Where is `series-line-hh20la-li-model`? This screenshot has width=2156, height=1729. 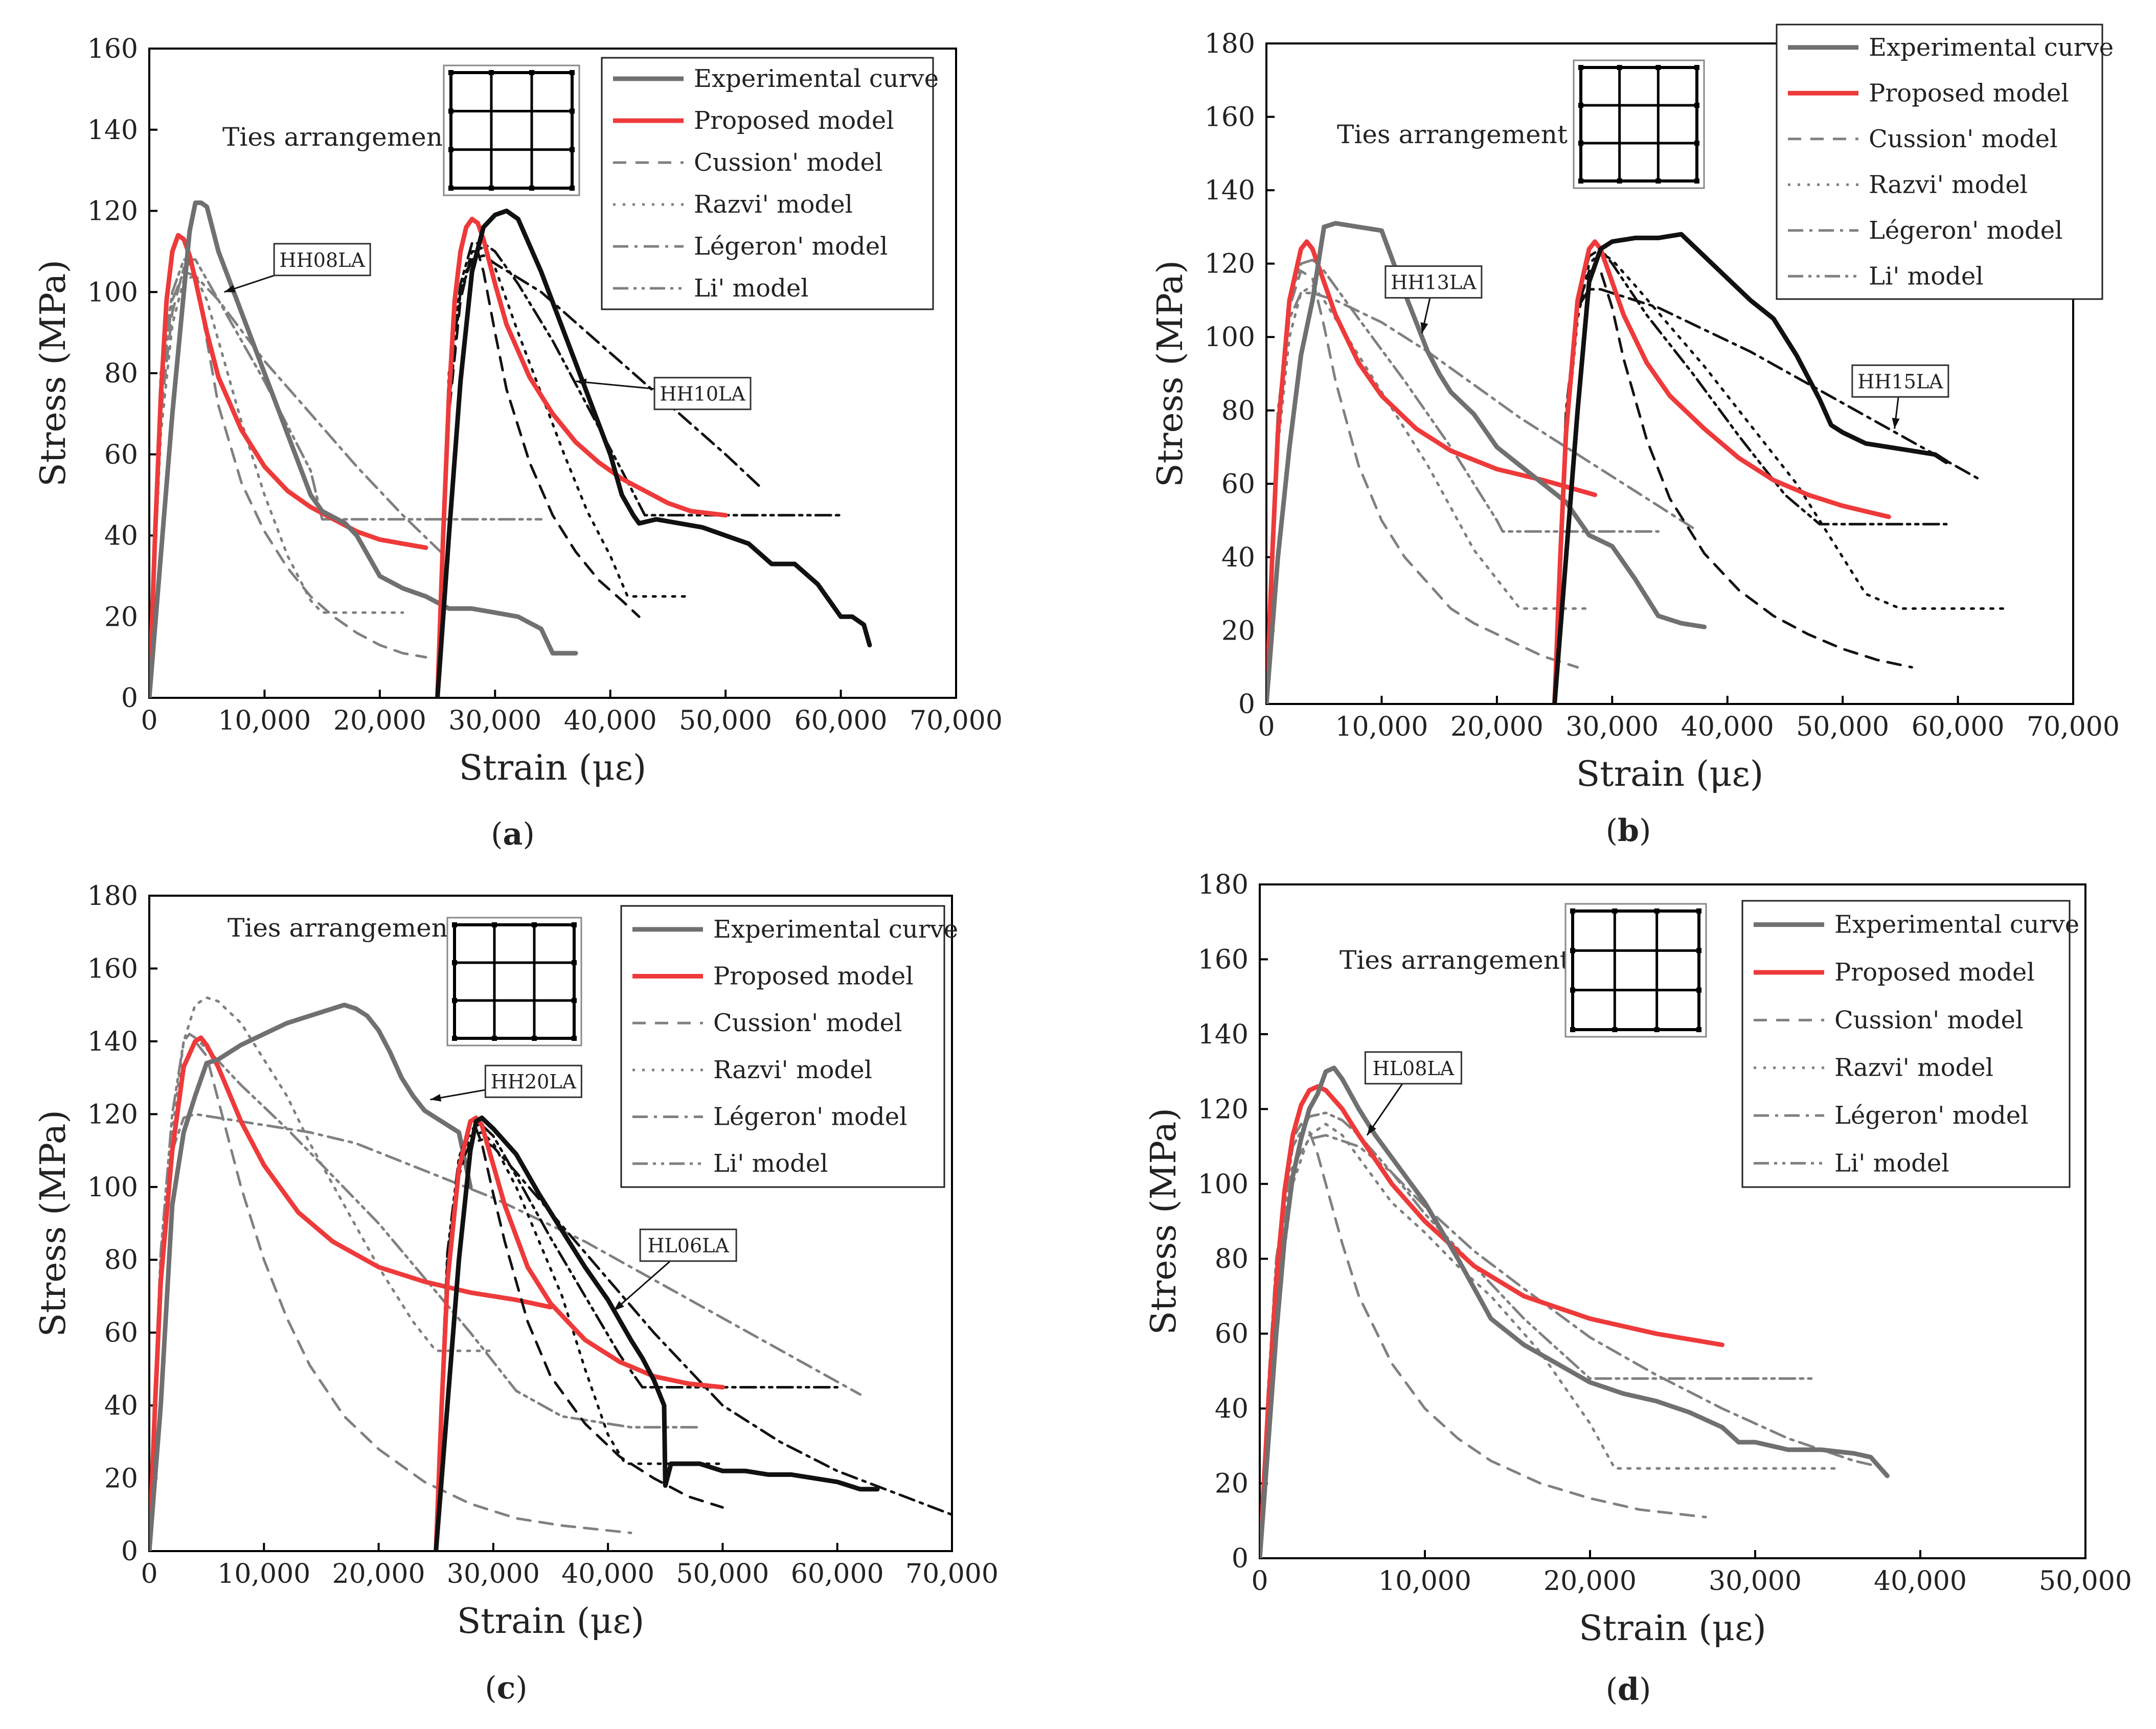 series-line-hh20la-li-model is located at coordinates (425, 1292).